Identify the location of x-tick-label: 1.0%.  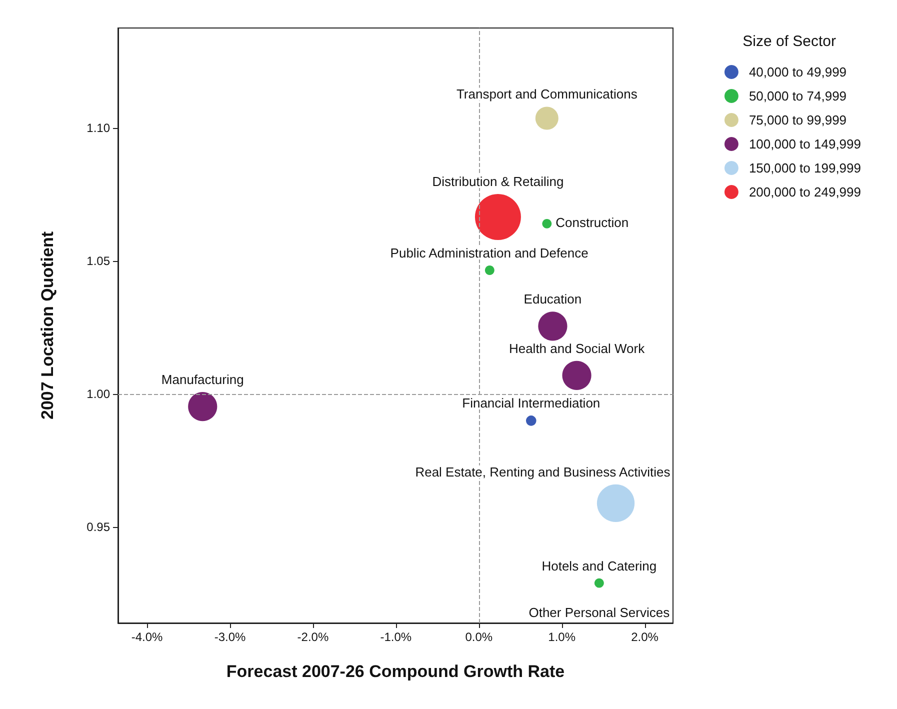
(562, 637).